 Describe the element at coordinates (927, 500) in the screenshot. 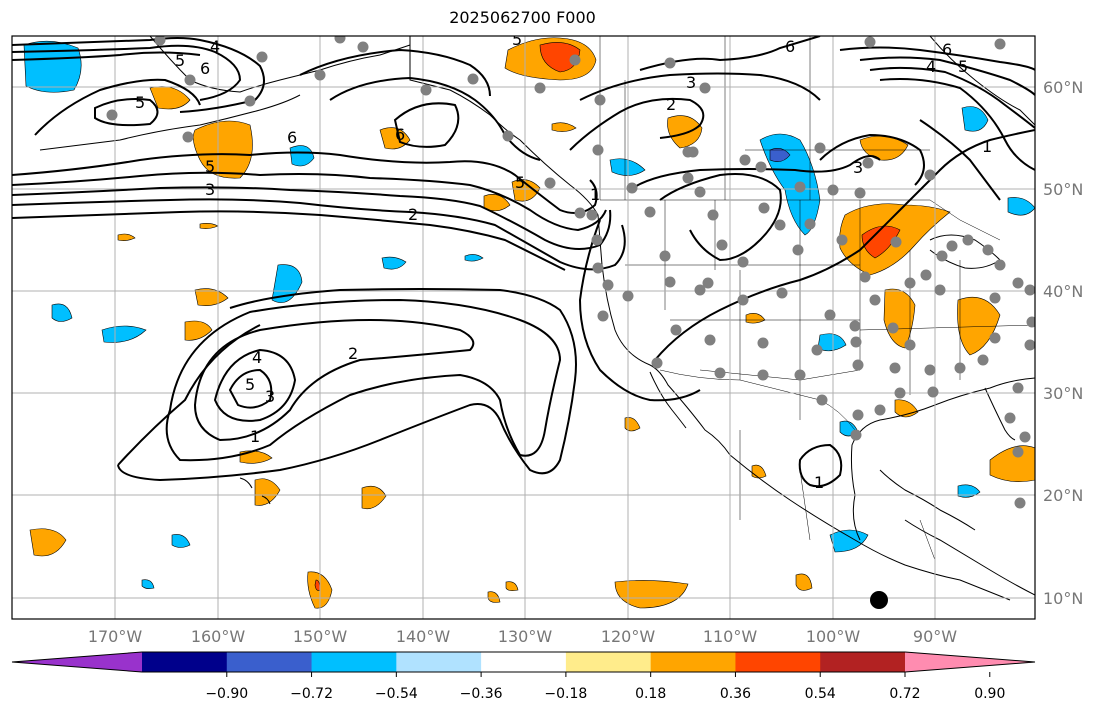

I see `mexico-gulf-east` at that location.